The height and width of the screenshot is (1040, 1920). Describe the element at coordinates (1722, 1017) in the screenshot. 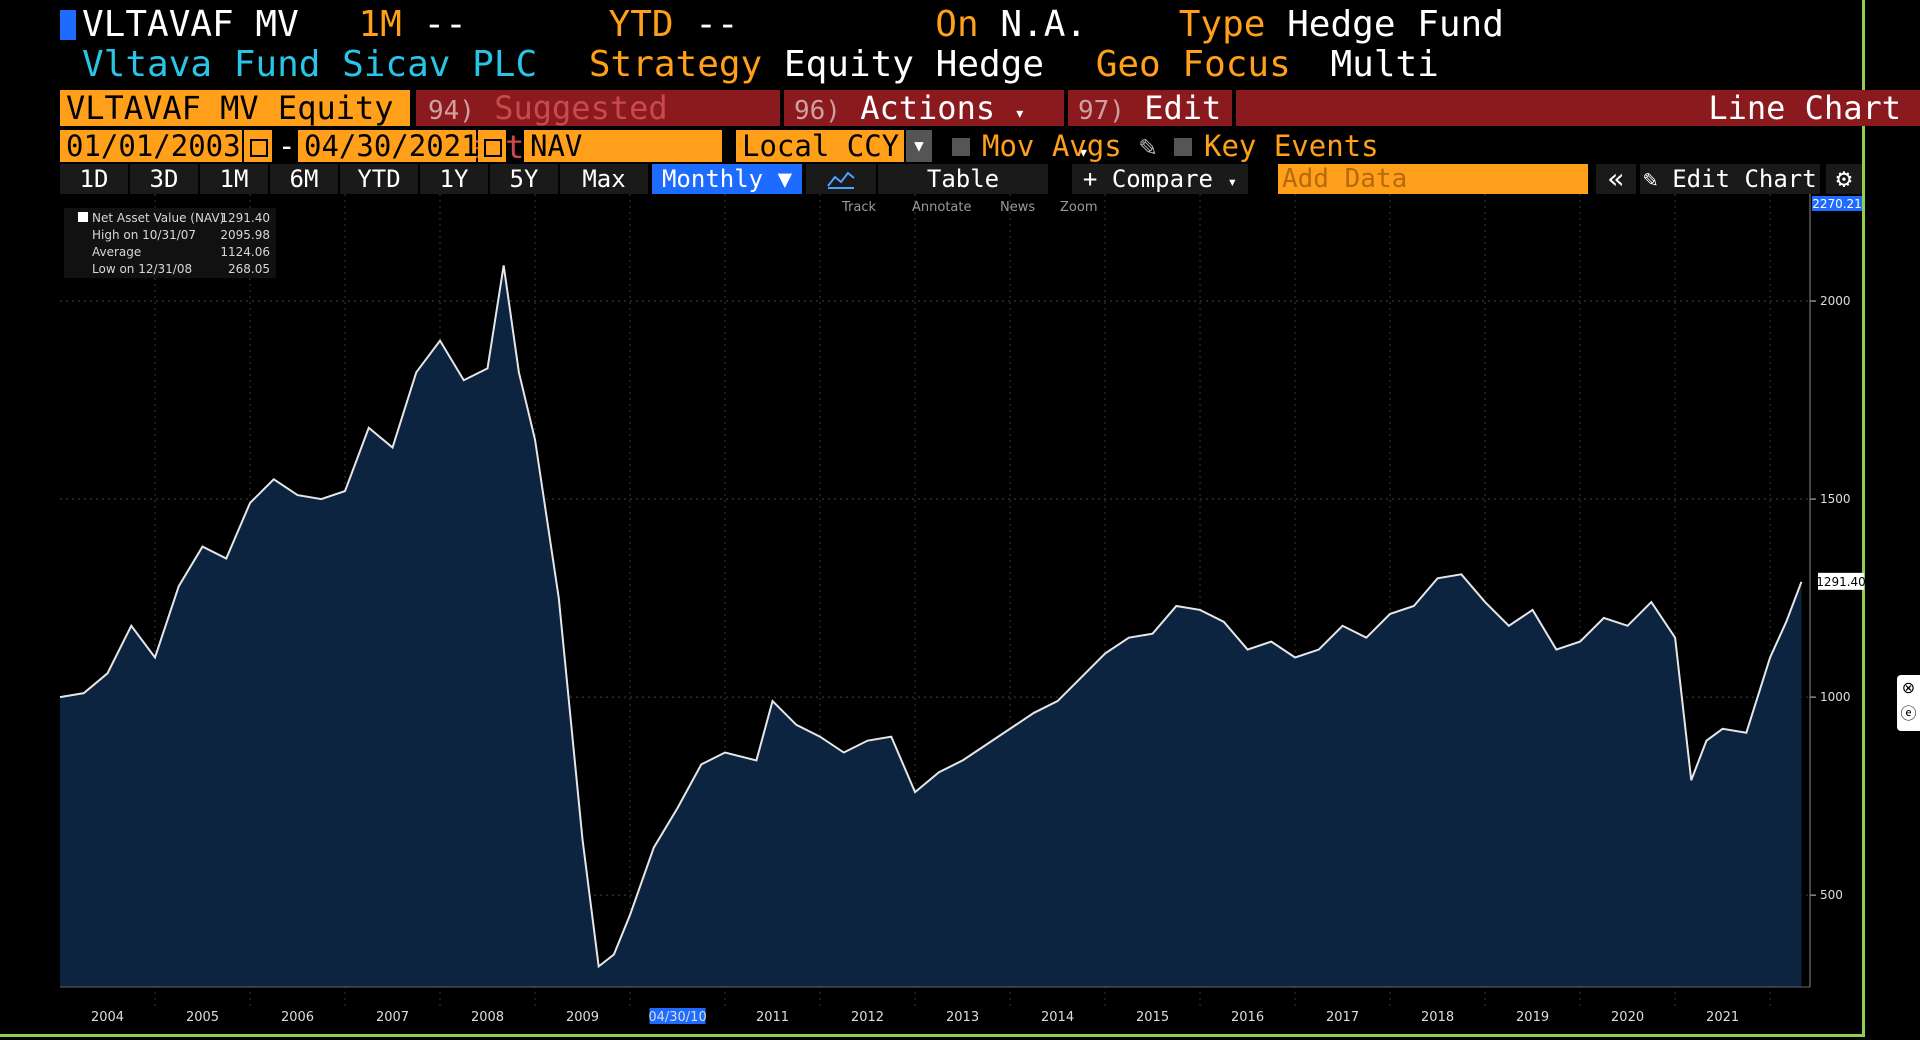

I see `x-tick-label: 2021` at that location.